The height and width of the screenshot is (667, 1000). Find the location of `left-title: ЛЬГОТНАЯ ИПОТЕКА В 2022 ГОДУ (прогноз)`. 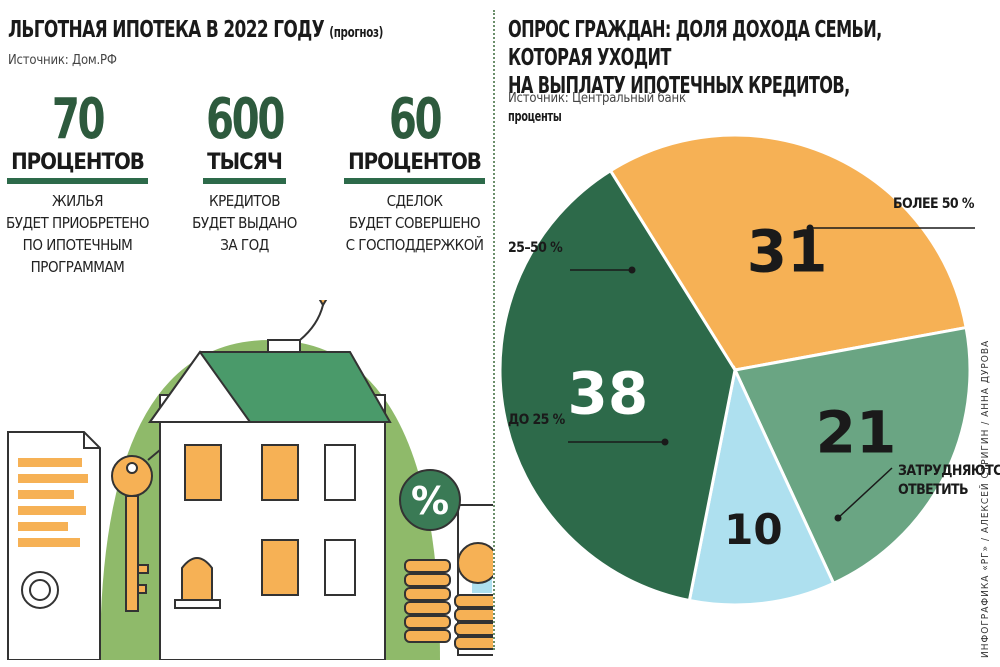

left-title: ЛЬГОТНАЯ ИПОТЕКА В 2022 ГОДУ (прогноз) is located at coordinates (195, 31).